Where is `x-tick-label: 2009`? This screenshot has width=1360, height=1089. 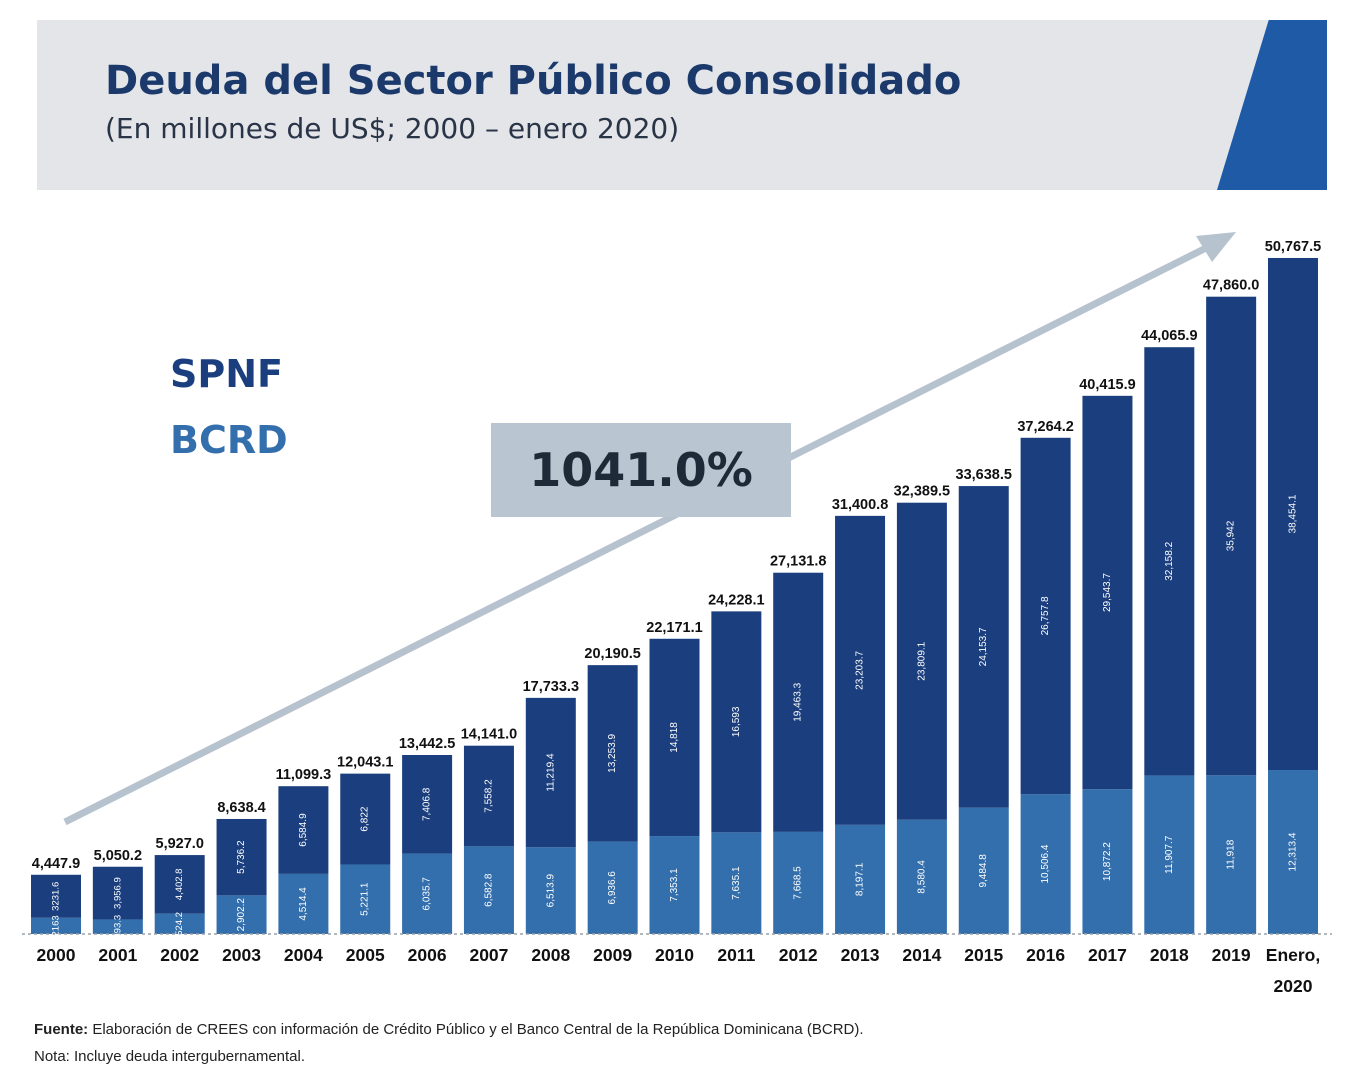
x-tick-label: 2009 is located at coordinates (612, 955).